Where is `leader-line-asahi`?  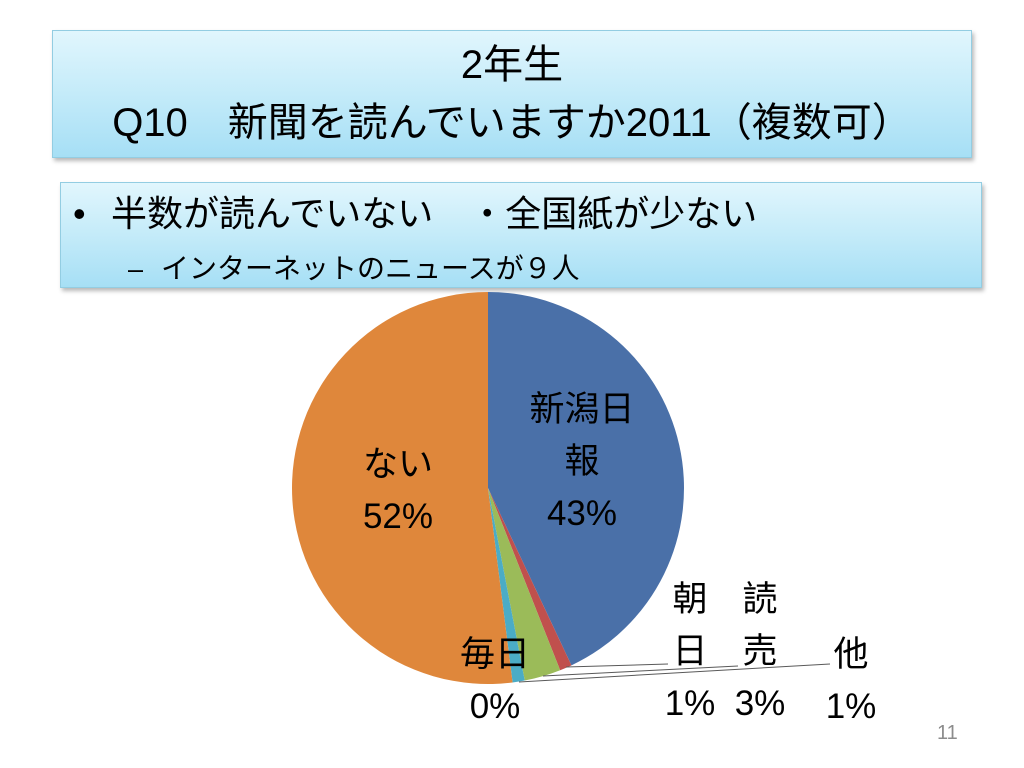 leader-line-asahi is located at coordinates (617, 665).